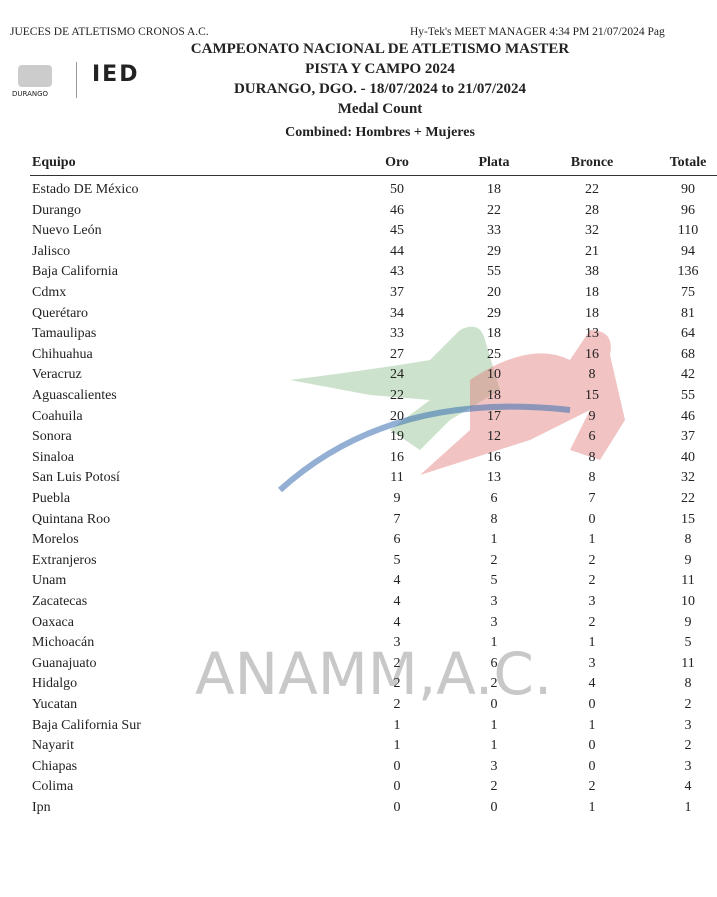 The height and width of the screenshot is (897, 717). Describe the element at coordinates (53, 746) in the screenshot. I see `cell-team: Nayarit` at that location.